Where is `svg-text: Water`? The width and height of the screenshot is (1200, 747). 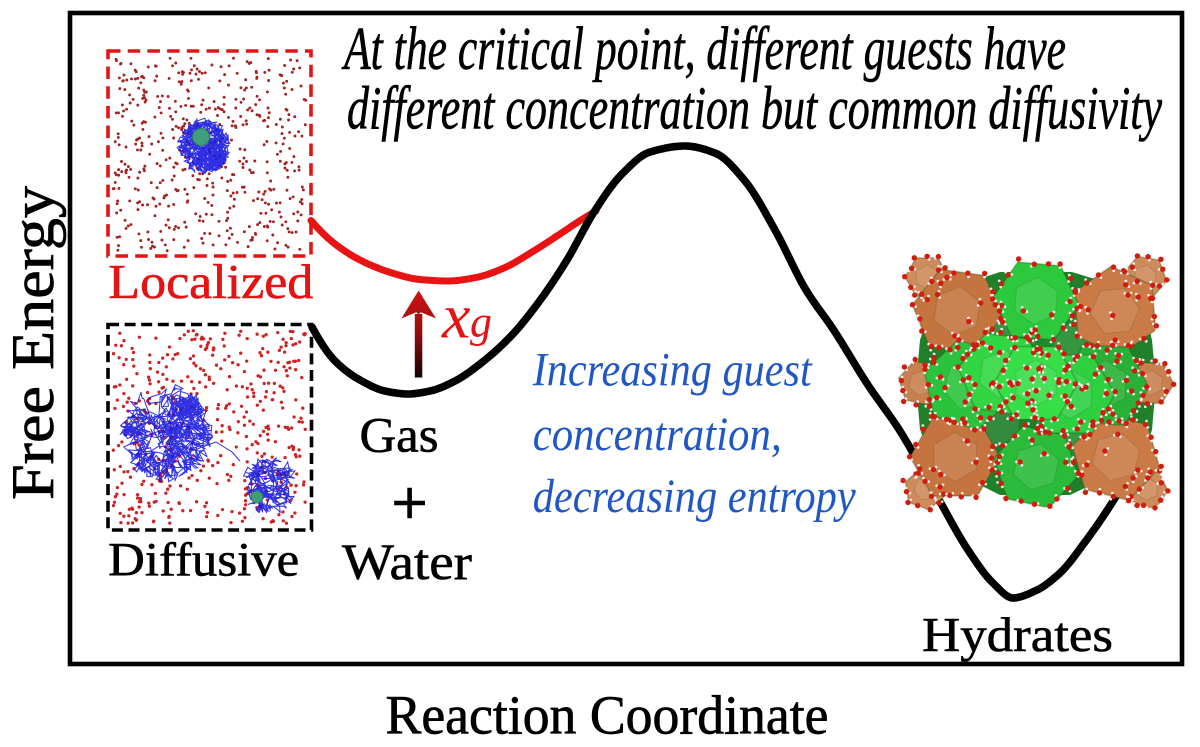
svg-text: Water is located at coordinates (407, 563).